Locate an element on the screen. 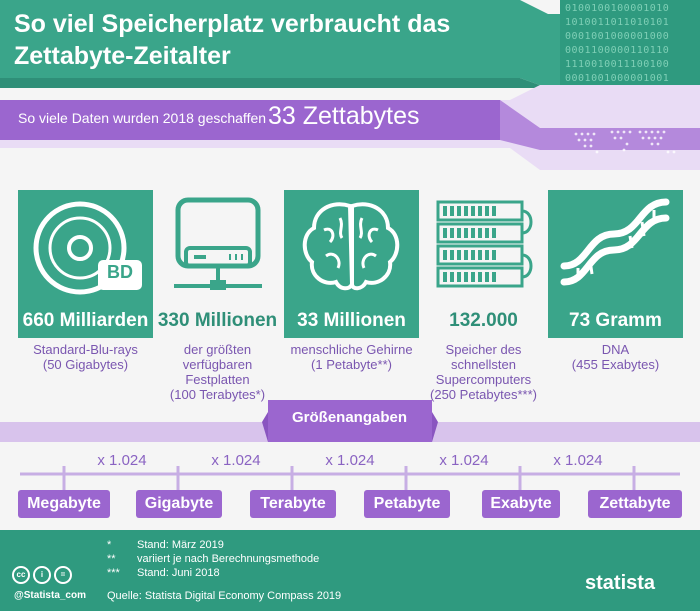  license-icons: cc i = is located at coordinates (42, 575).